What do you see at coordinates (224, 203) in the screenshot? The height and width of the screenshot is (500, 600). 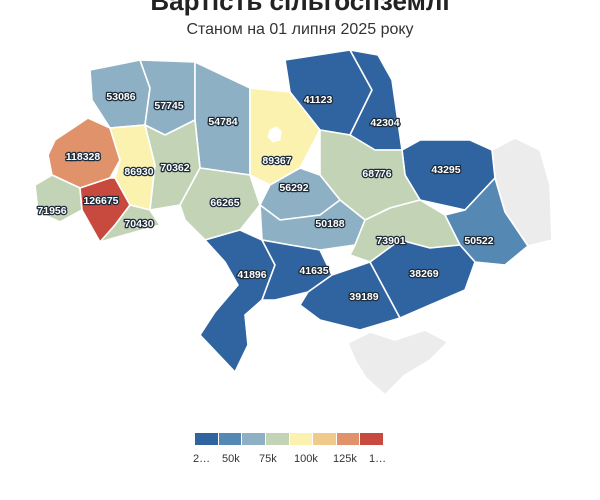 I see `value-label-vinnytsia: 66265` at bounding box center [224, 203].